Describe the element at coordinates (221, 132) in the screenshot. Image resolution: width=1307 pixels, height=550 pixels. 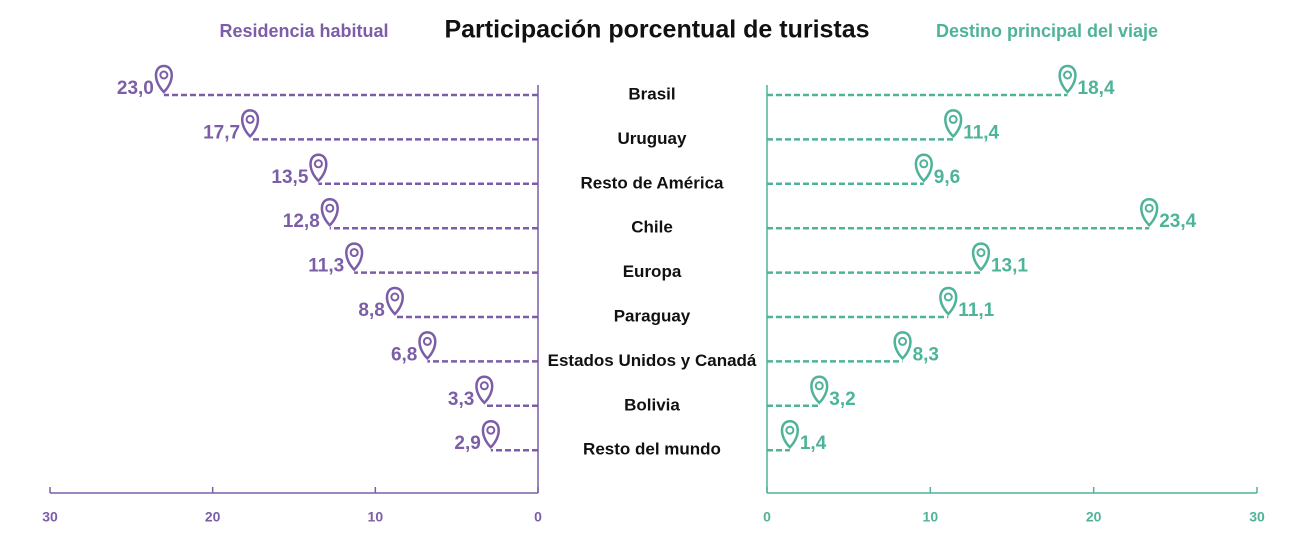
I see `value-label: 17,7` at that location.